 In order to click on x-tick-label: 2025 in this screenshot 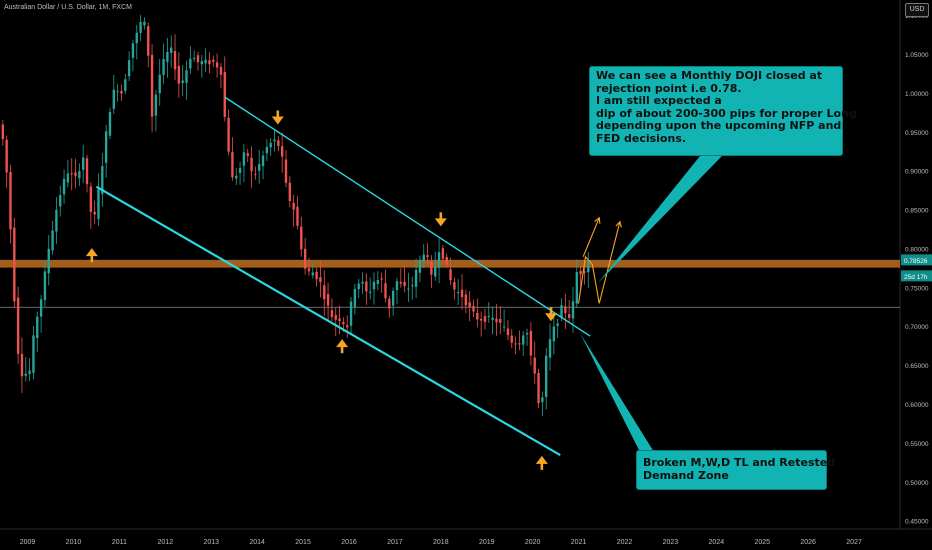, I will do `click(762, 542)`.